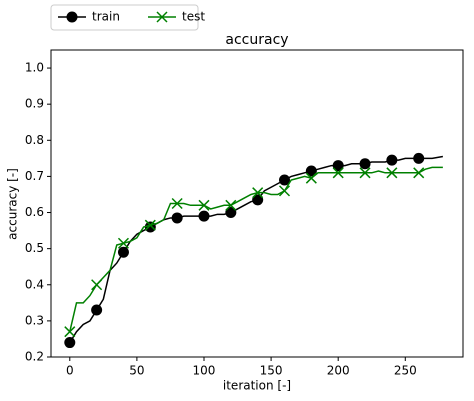 The image size is (474, 401). I want to click on y-tick-label: 0.9, so click(34, 104).